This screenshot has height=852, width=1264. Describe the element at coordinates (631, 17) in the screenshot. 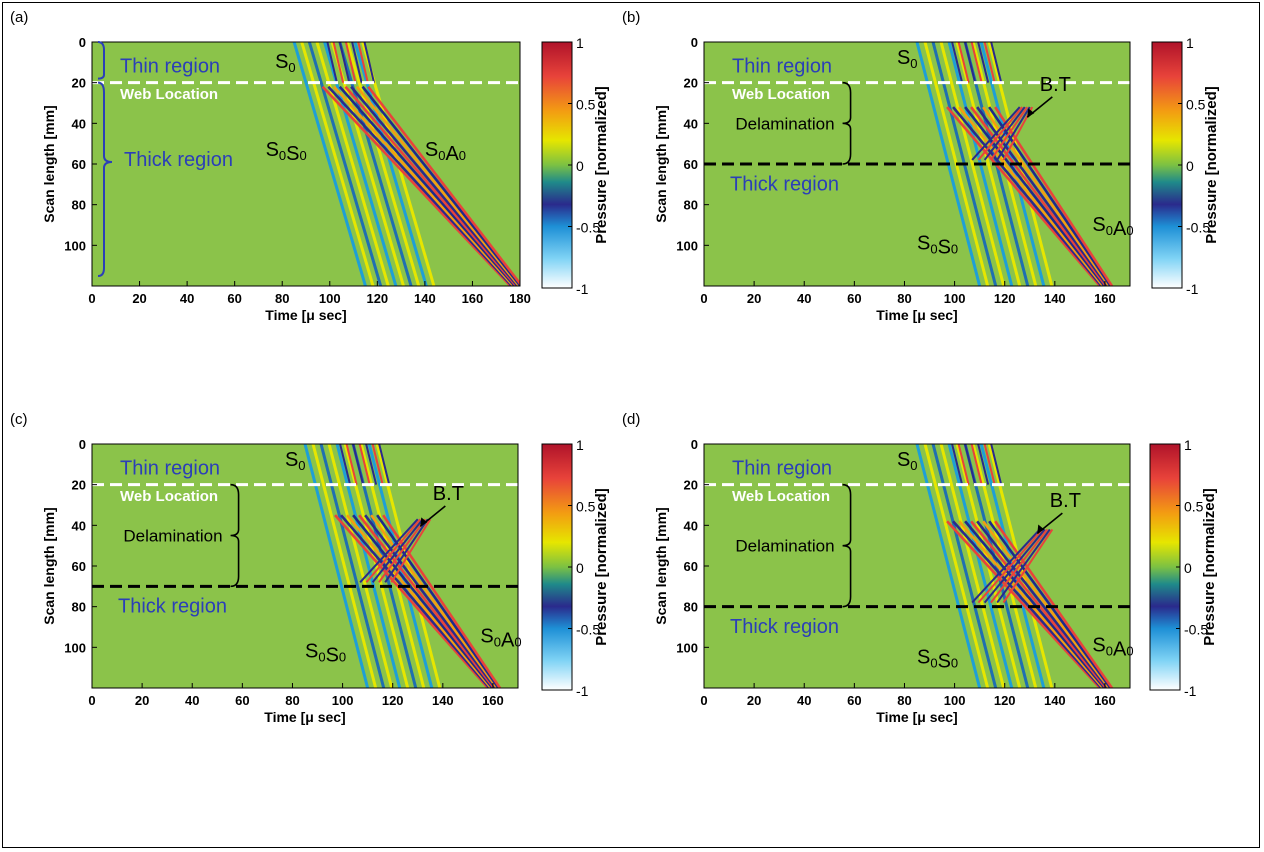

I see `panel-label: (b)` at that location.